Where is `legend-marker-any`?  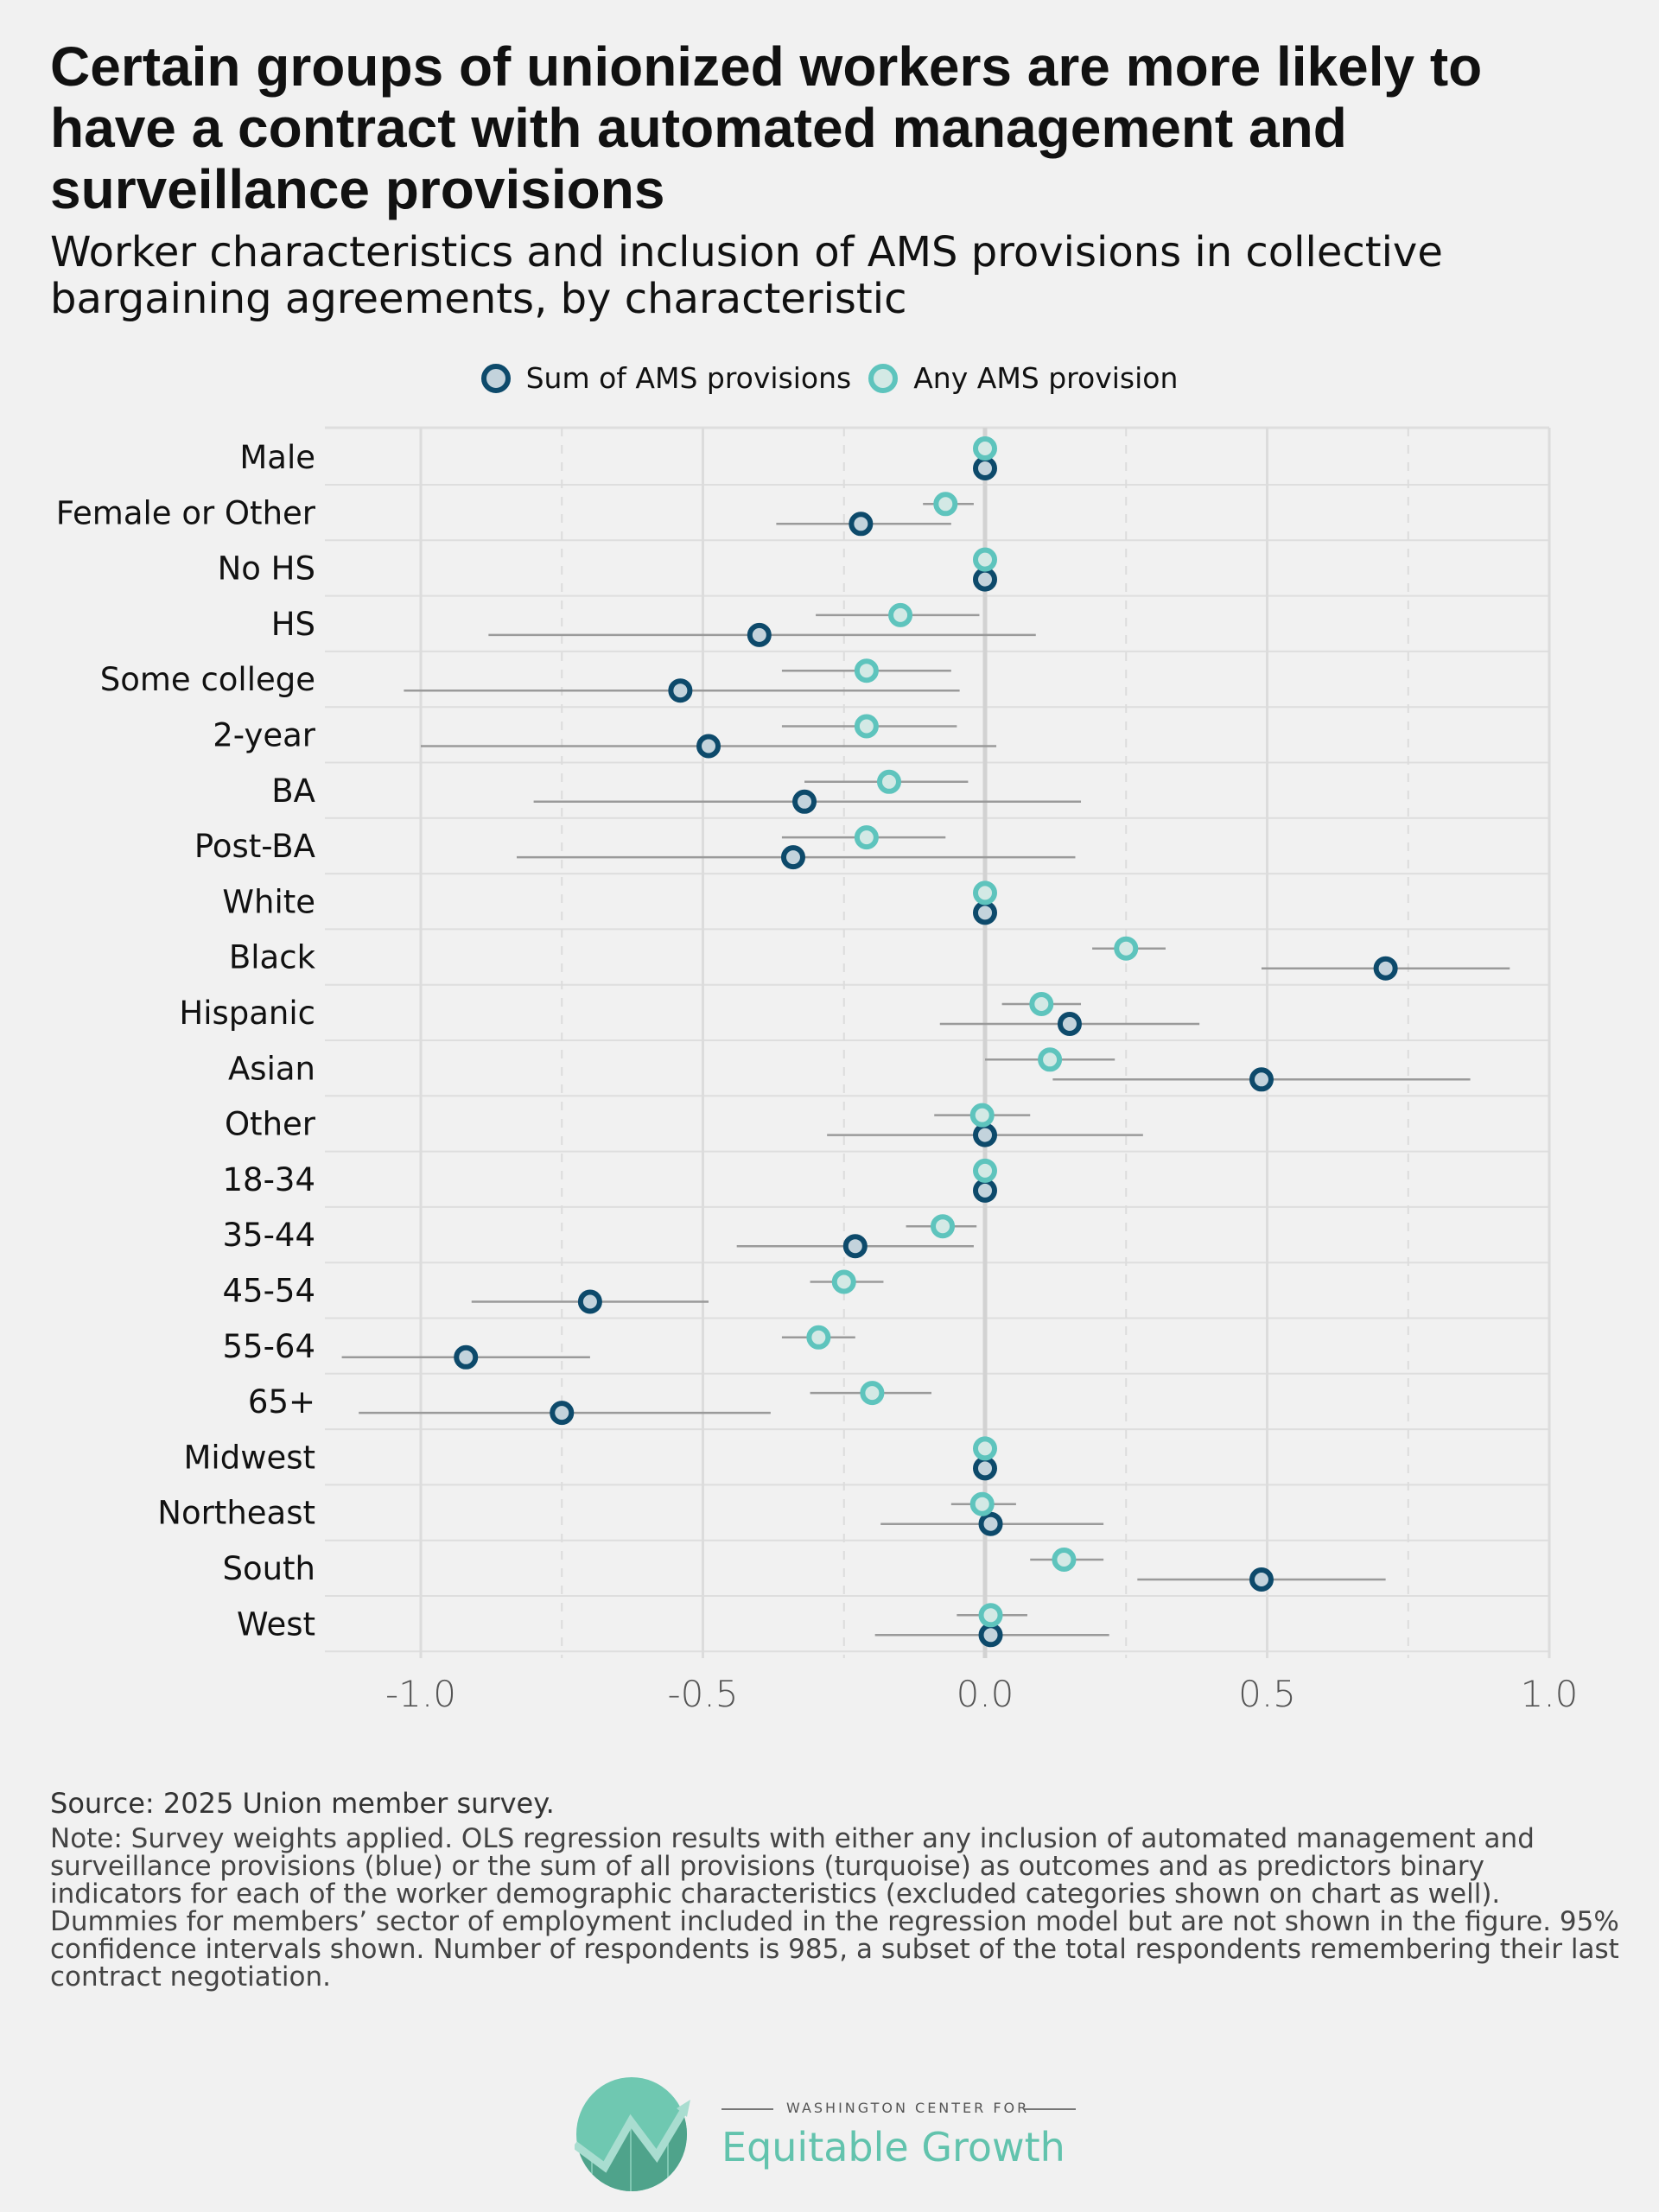 legend-marker-any is located at coordinates (883, 378).